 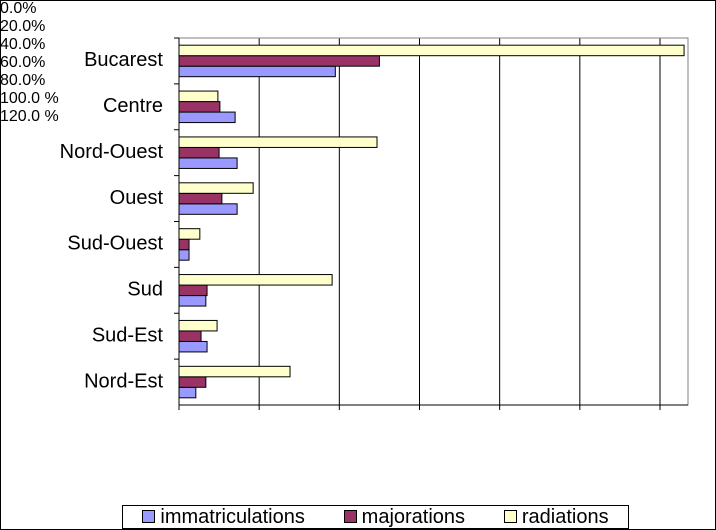 What do you see at coordinates (413, 516) in the screenshot?
I see `legend-label: majorations` at bounding box center [413, 516].